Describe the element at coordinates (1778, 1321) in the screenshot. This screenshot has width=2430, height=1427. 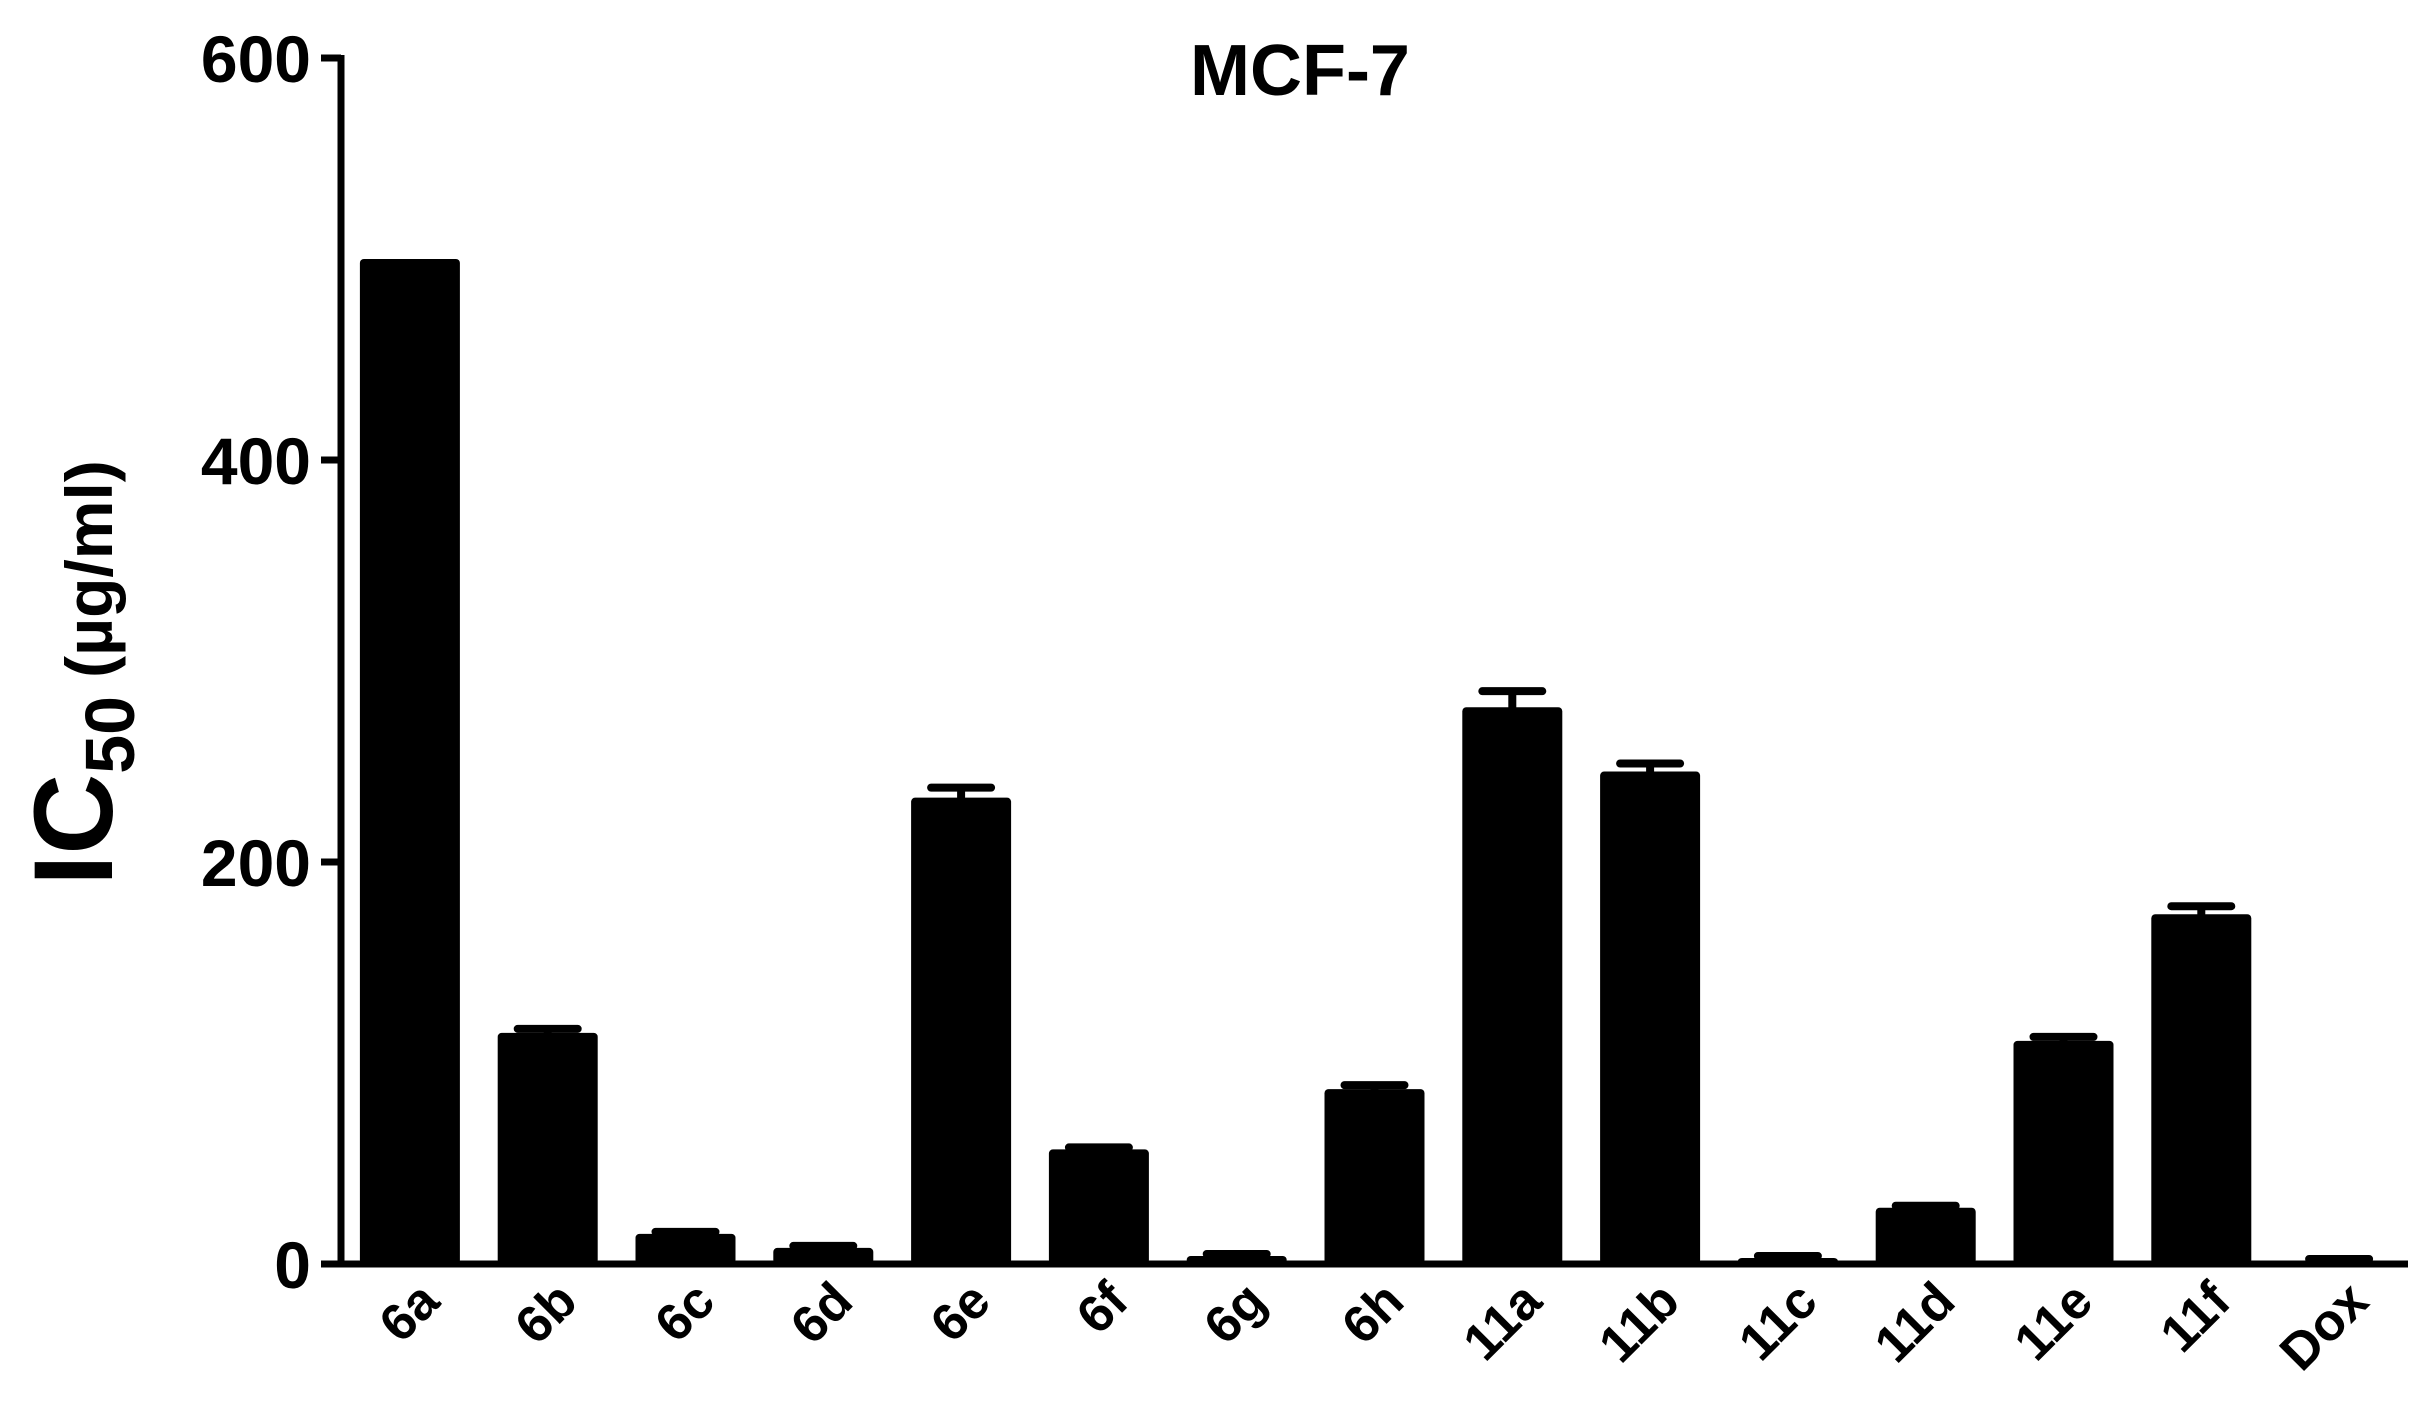
I see `x-tick-label: 11c` at that location.